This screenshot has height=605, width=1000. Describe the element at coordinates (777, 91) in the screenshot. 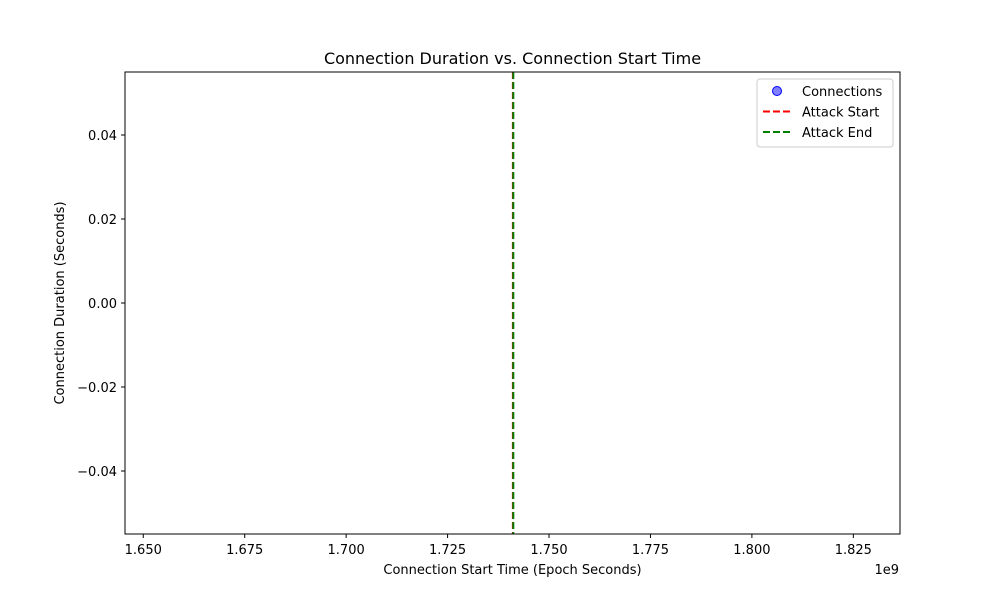

I see `legend-marker-connections` at that location.